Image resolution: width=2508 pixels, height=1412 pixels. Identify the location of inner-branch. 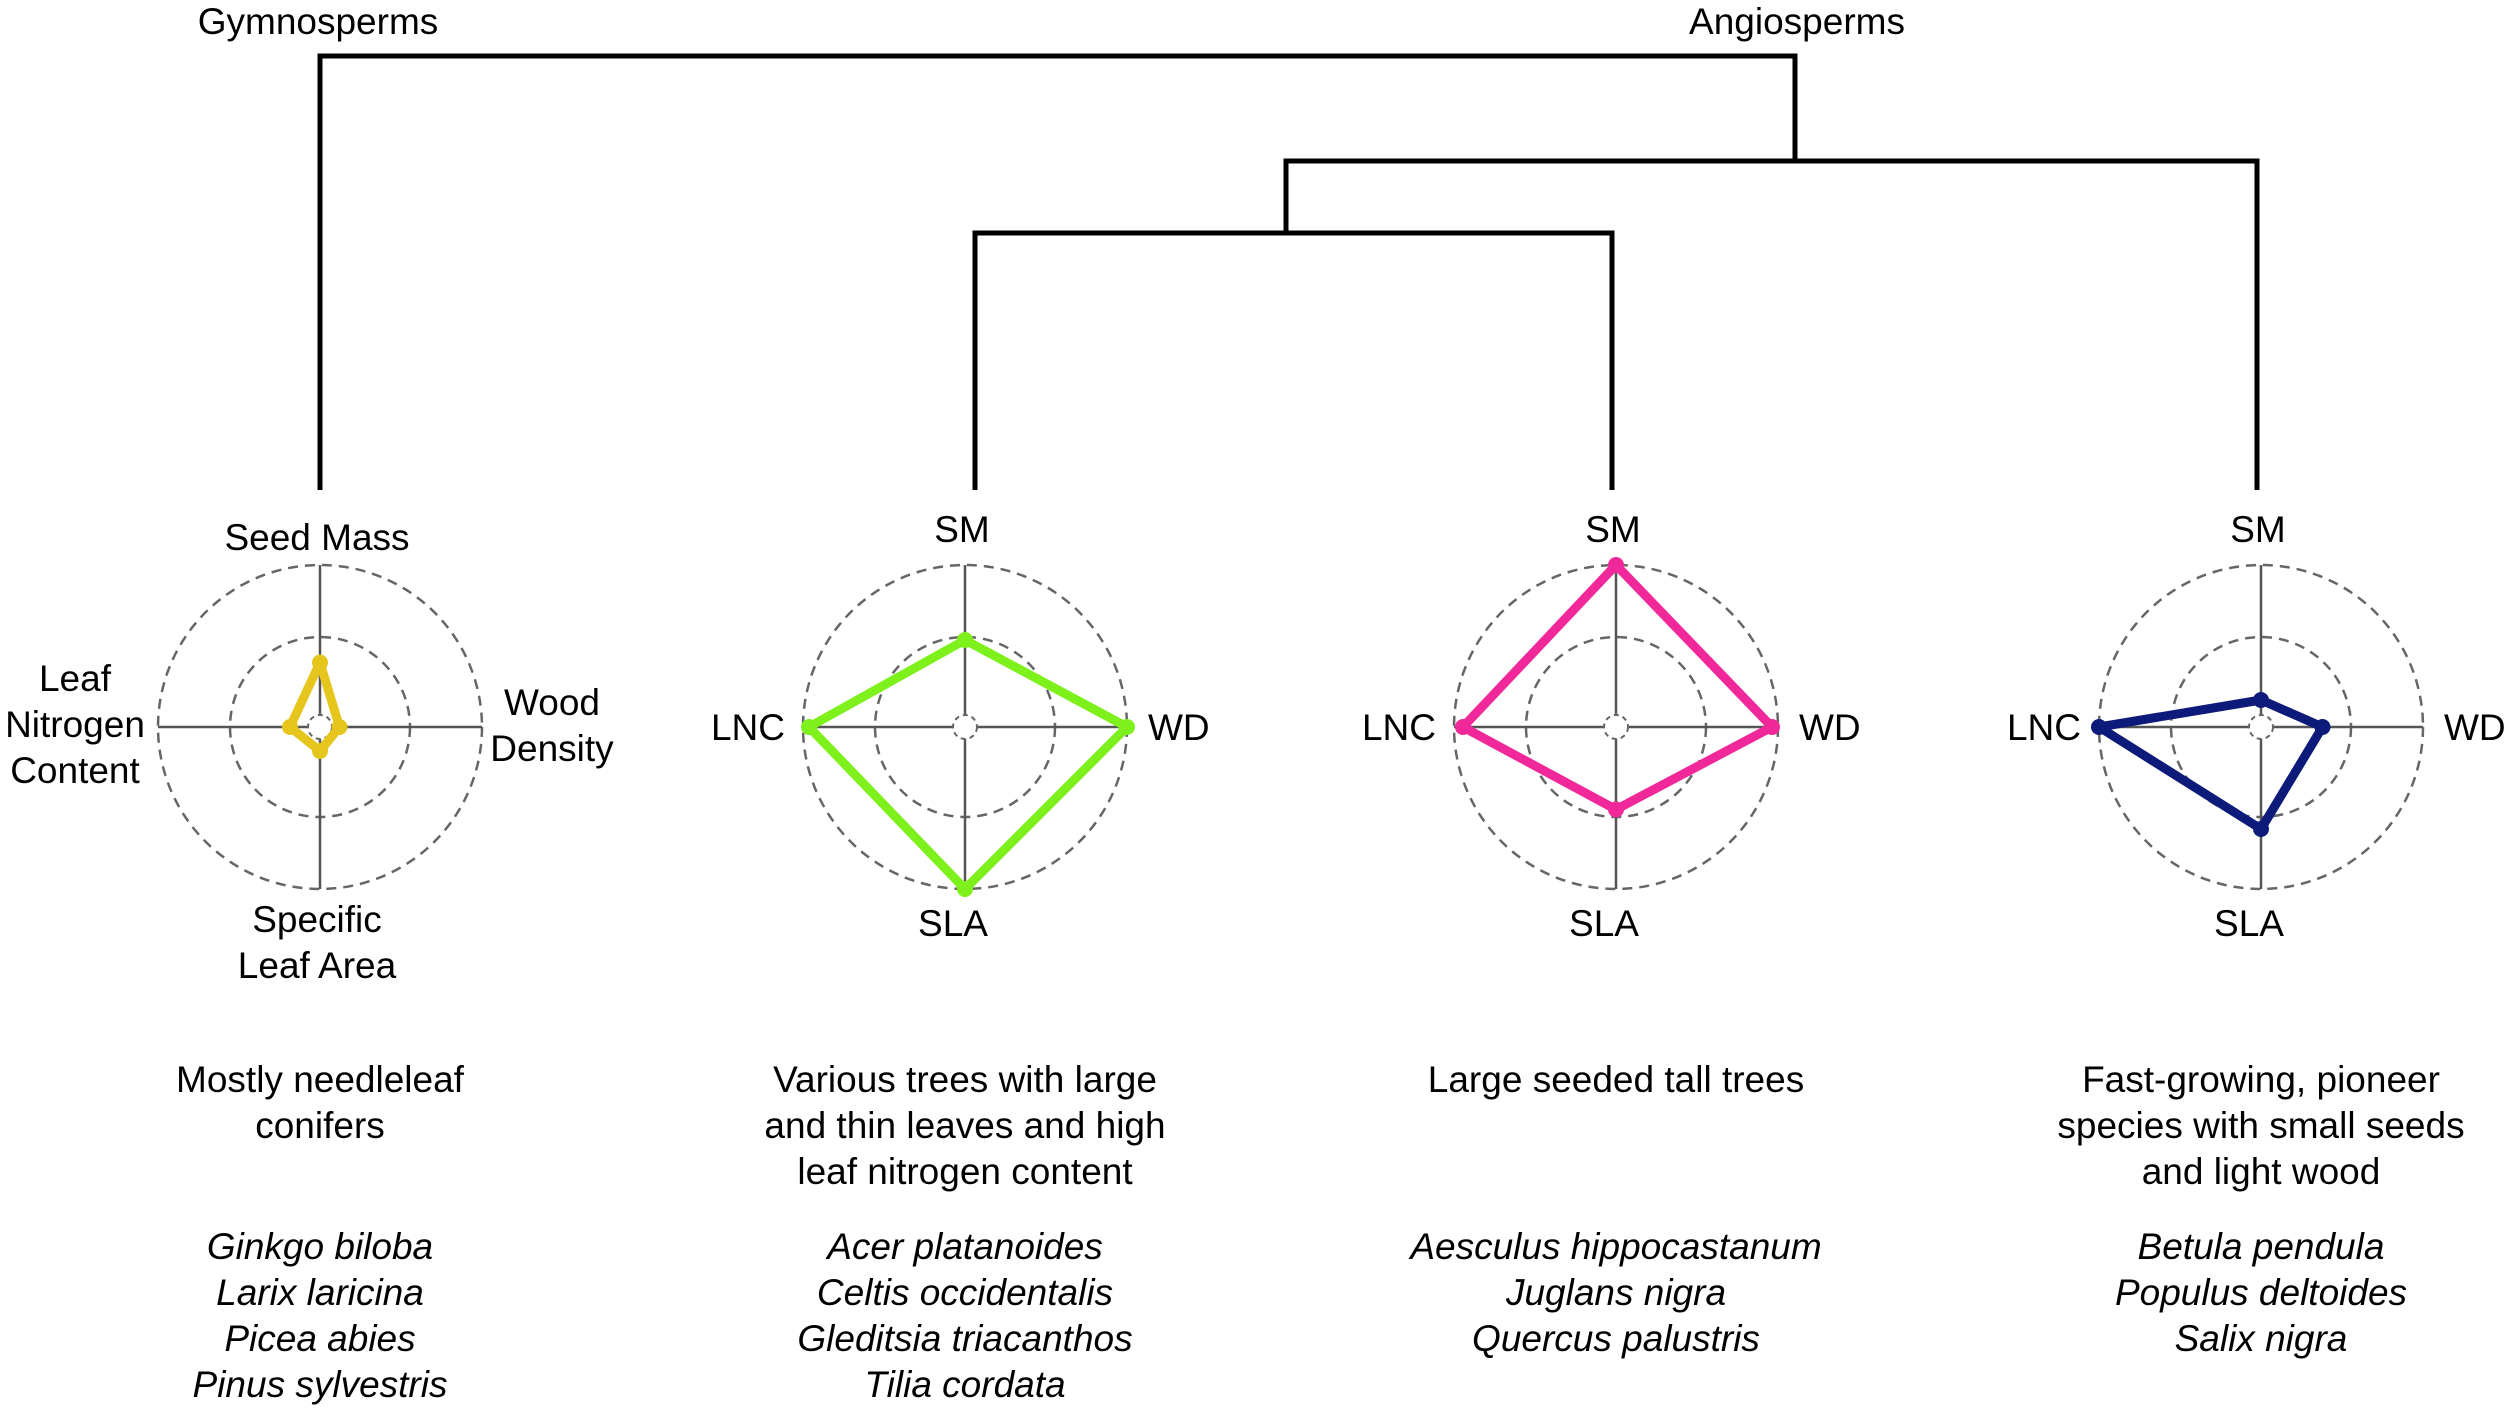
(1293, 360).